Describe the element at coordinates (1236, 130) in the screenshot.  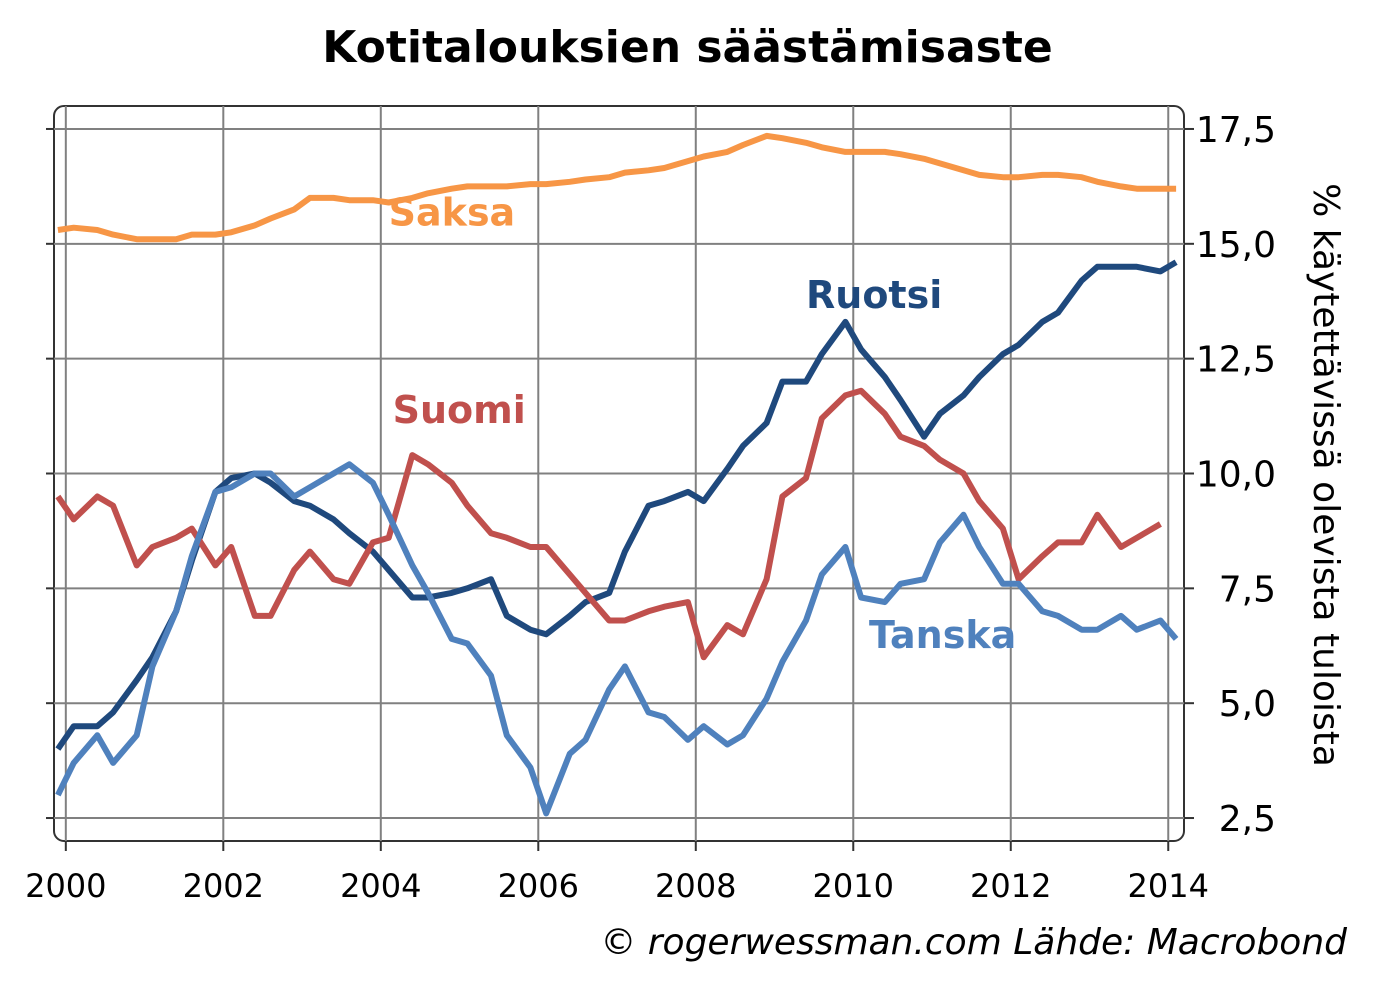
I see `y-tick-label: 17,5` at that location.